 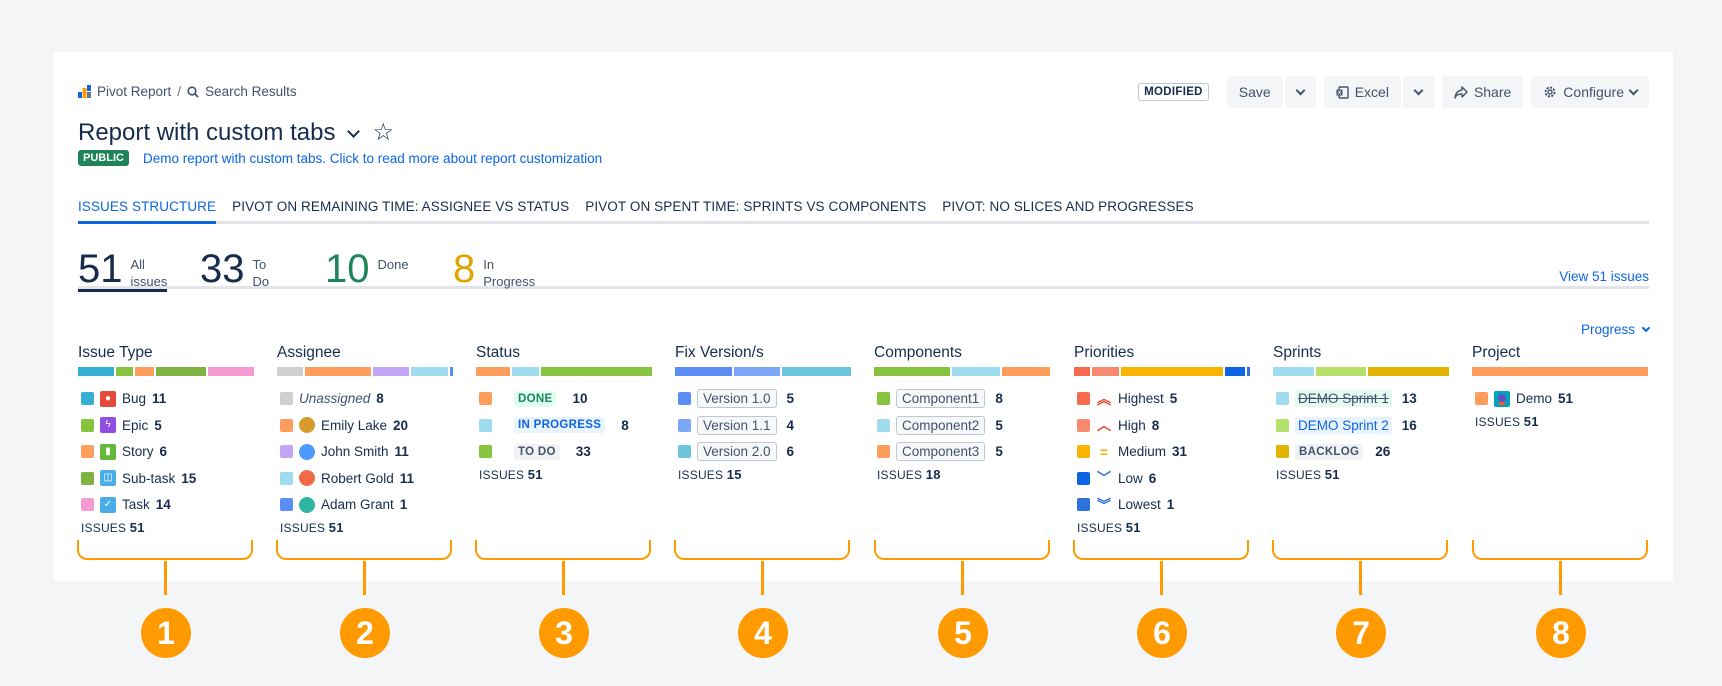 I want to click on list-item: Emily Lake 20, so click(x=365, y=425).